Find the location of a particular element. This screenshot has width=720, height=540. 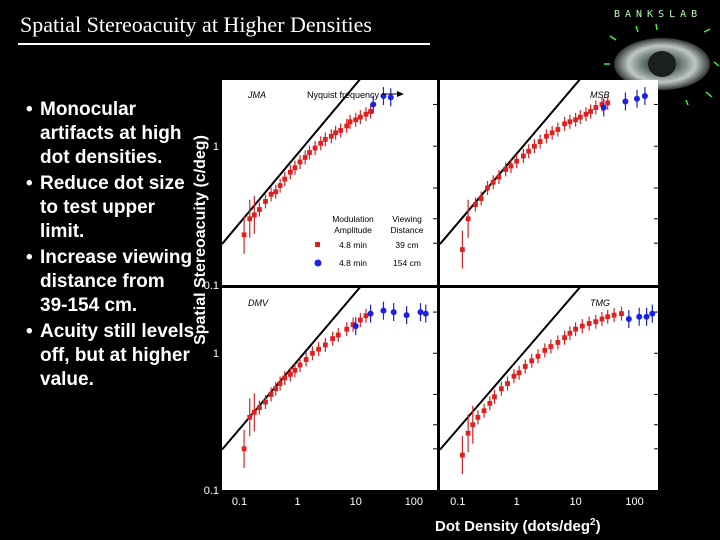

legend-distance: 154 cm is located at coordinates (407, 263).